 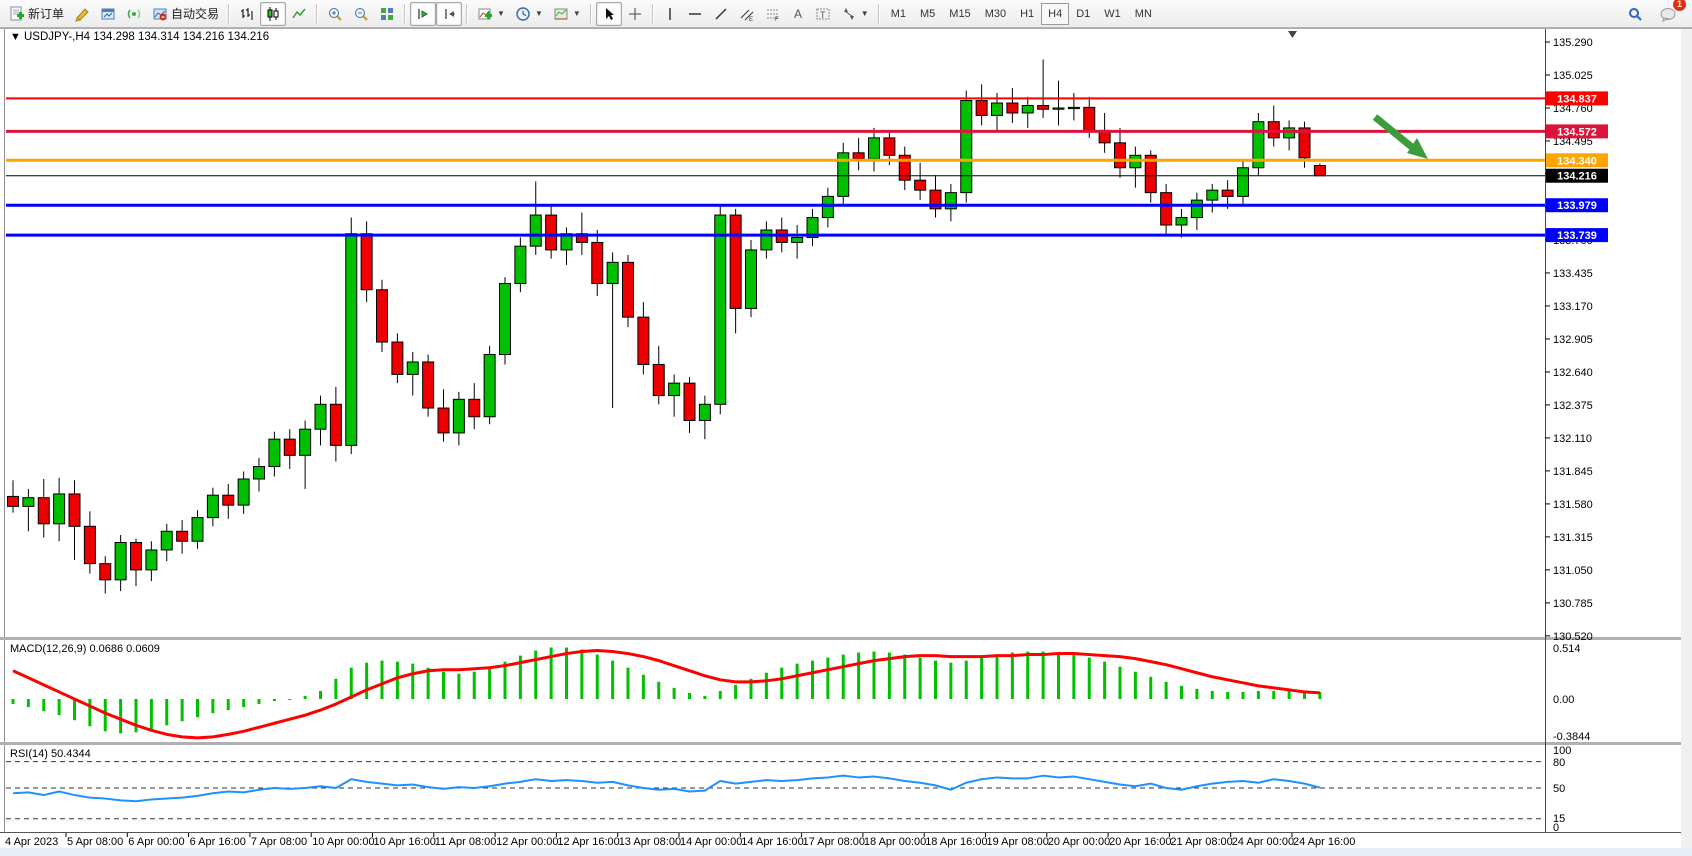 I want to click on chevron-down-icon: ▼, so click(x=864, y=13).